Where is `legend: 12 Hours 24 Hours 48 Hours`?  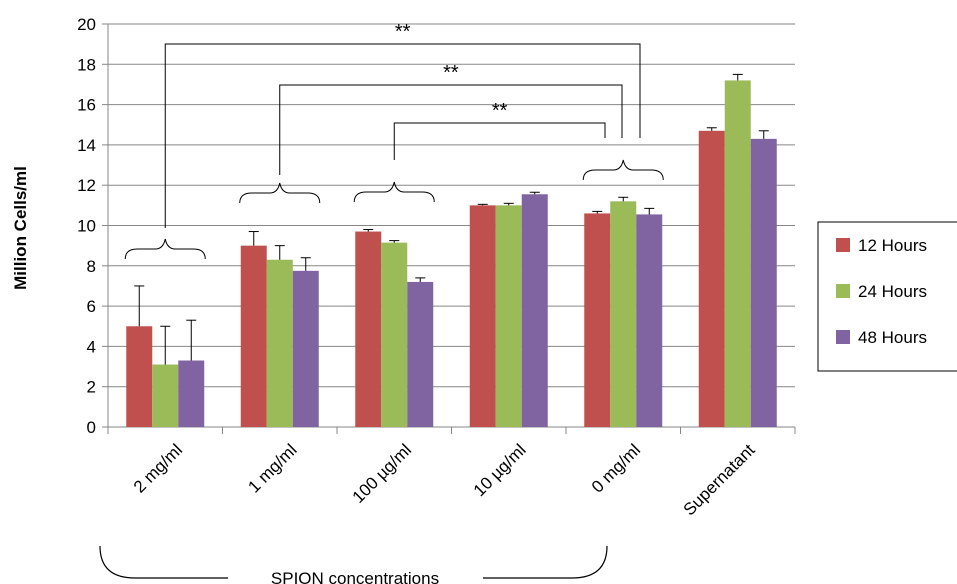
legend: 12 Hours 24 Hours 48 Hours is located at coordinates (887, 296).